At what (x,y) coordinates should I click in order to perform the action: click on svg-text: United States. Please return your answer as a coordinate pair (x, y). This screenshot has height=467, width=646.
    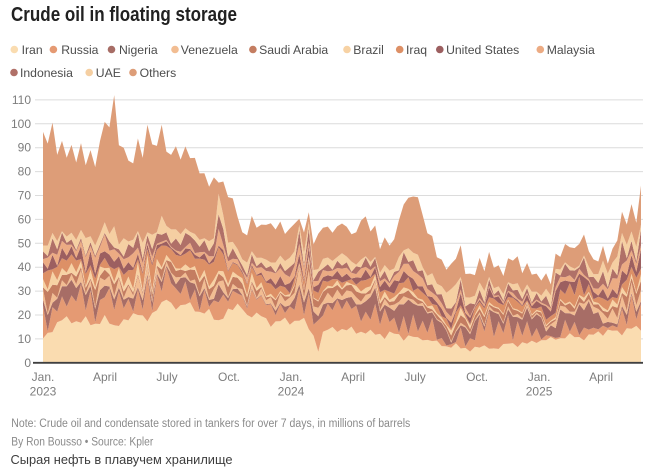
    Looking at the image, I should click on (482, 50).